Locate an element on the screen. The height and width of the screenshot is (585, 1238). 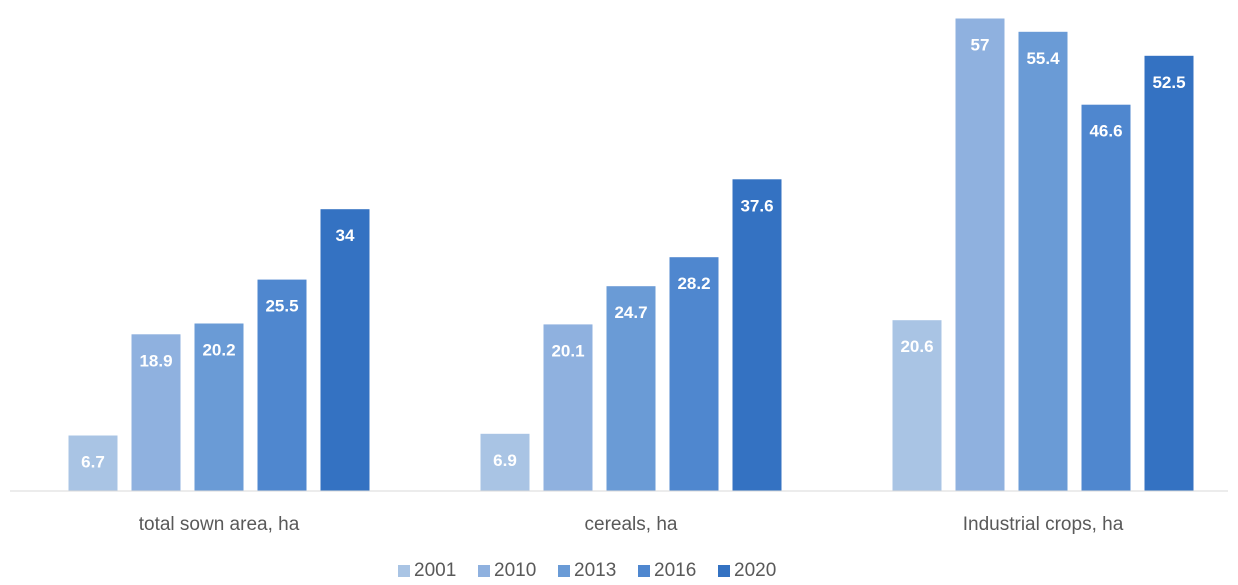
data-label-2001-0: 6.7 is located at coordinates (93, 462).